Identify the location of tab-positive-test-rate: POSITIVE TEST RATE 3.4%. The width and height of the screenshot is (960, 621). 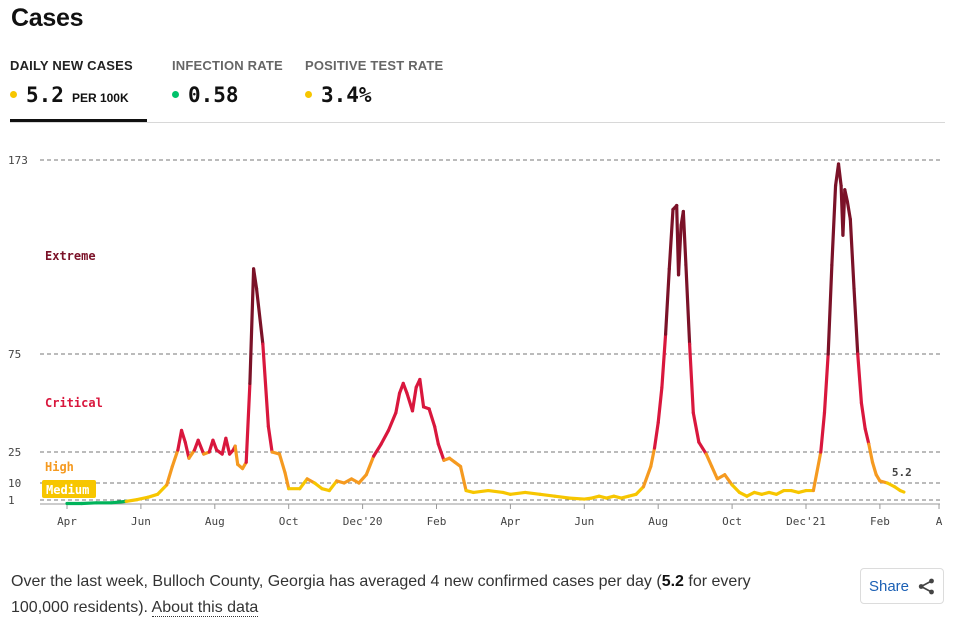
(375, 89).